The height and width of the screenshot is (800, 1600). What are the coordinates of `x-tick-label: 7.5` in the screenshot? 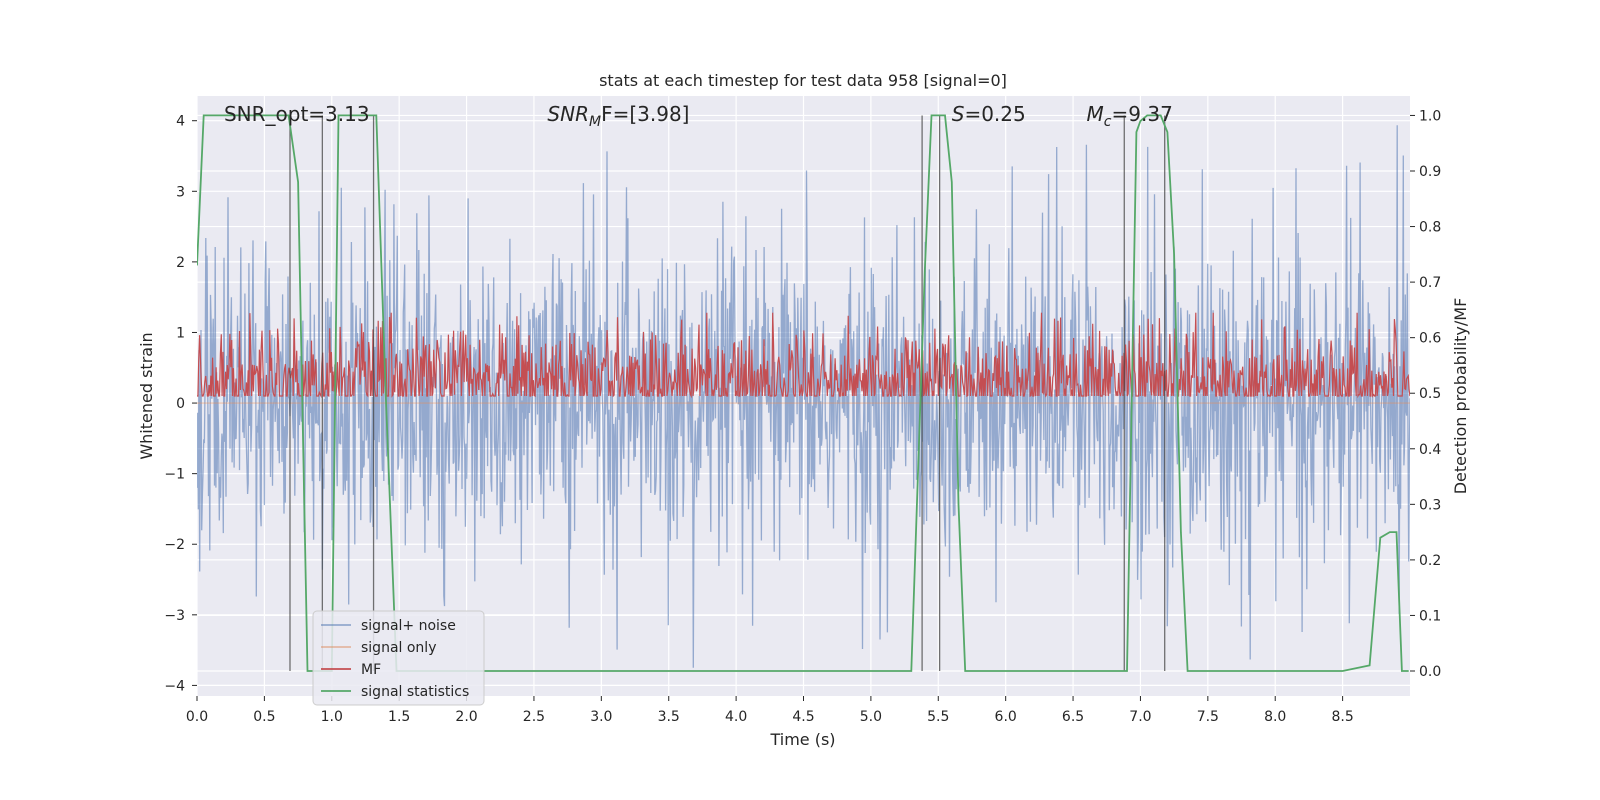 It's located at (1208, 717).